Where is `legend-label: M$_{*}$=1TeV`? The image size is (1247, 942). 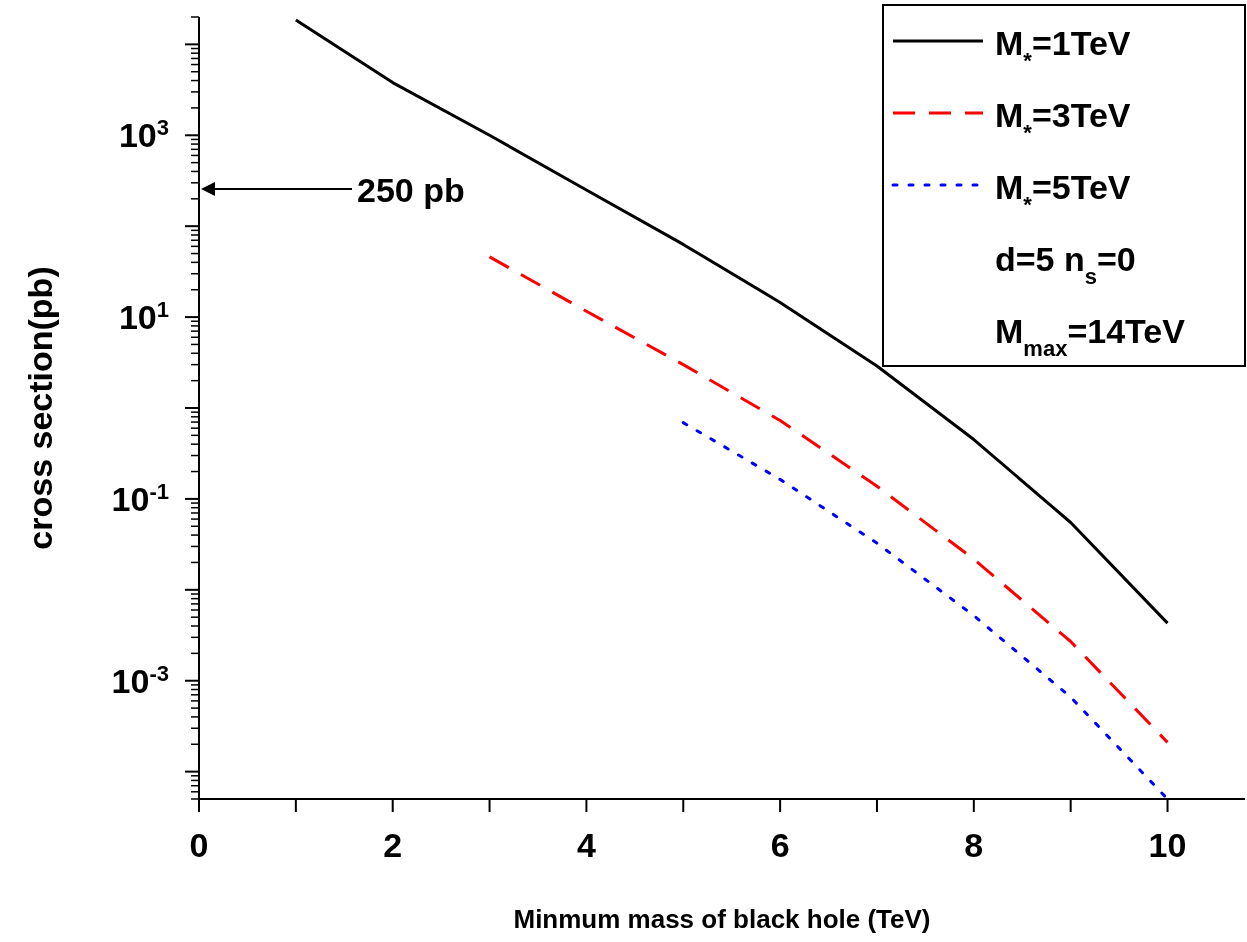
legend-label: M$_{*}$=1TeV is located at coordinates (1063, 48).